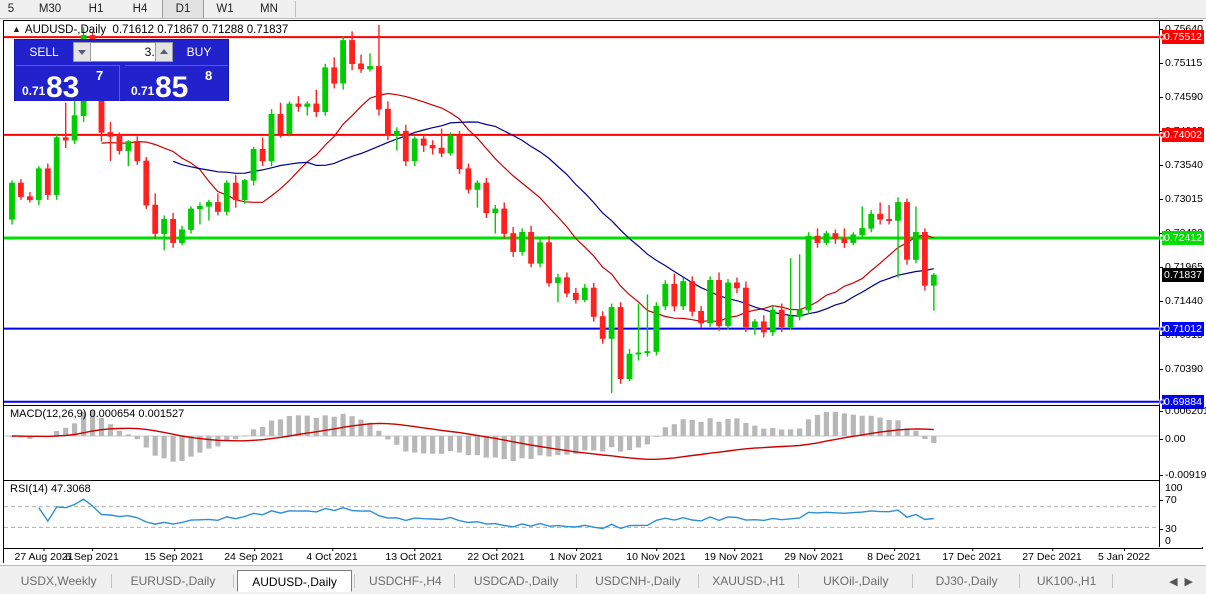  What do you see at coordinates (1066, 581) in the screenshot?
I see `symbol-tab-uk100-h1: UK100-,H1` at bounding box center [1066, 581].